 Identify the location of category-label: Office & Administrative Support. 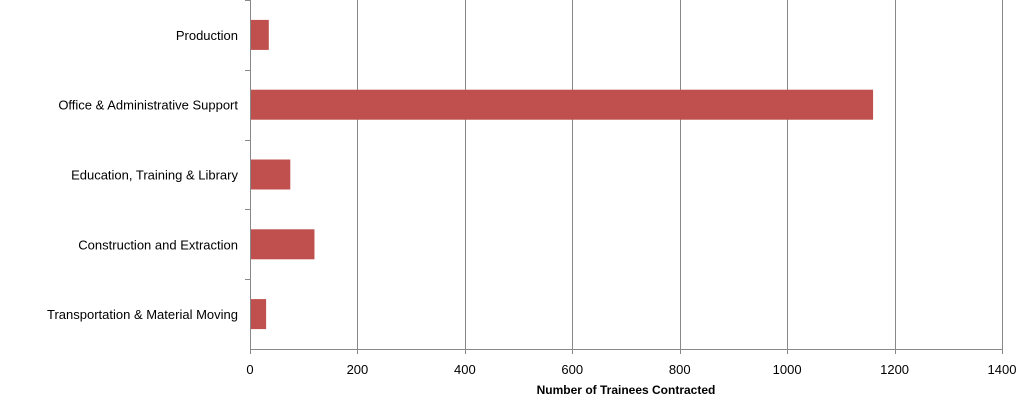
(148, 105).